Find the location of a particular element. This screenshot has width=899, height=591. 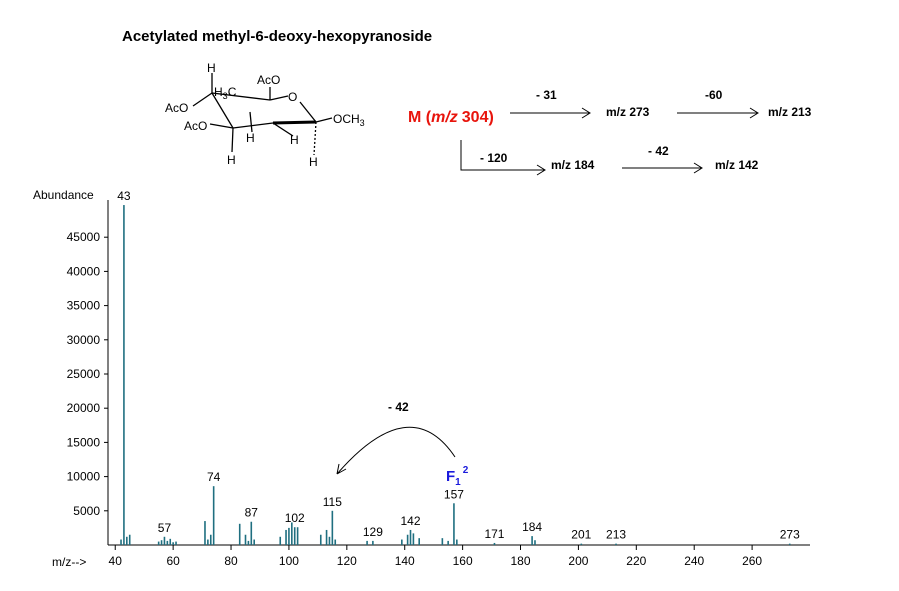

peak-label: 201 is located at coordinates (581, 535).